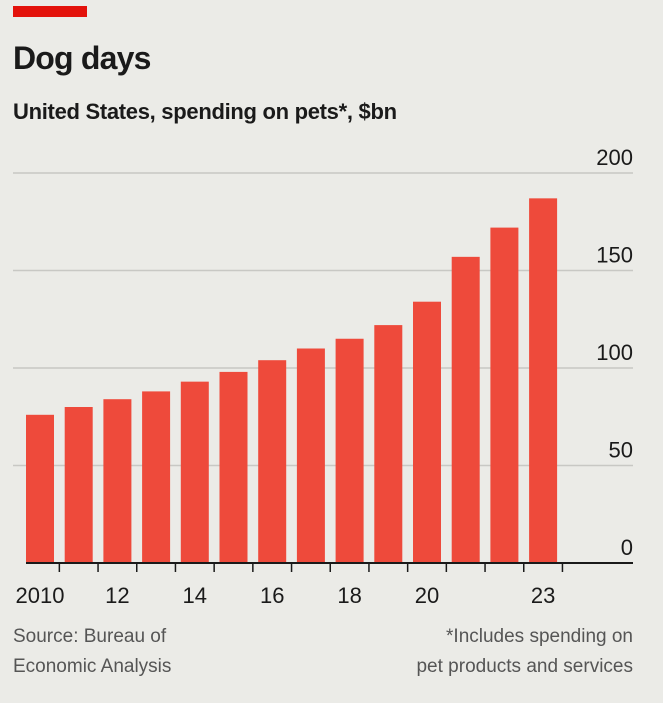  I want to click on source-line-1: Source: Bureau of, so click(90, 636).